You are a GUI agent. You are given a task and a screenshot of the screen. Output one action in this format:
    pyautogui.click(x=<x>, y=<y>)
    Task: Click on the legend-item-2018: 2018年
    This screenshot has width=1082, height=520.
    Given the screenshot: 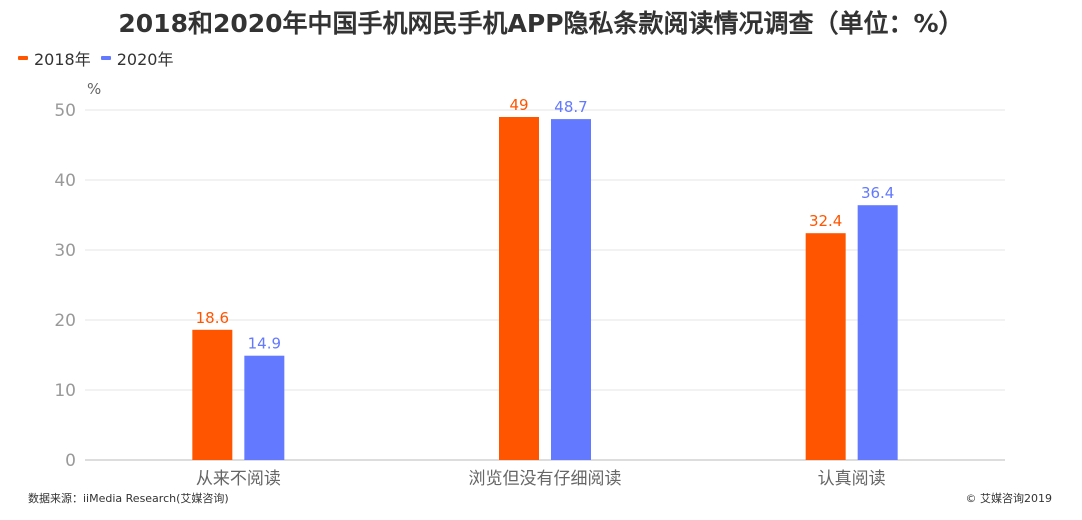 What is the action you would take?
    pyautogui.click(x=54, y=58)
    